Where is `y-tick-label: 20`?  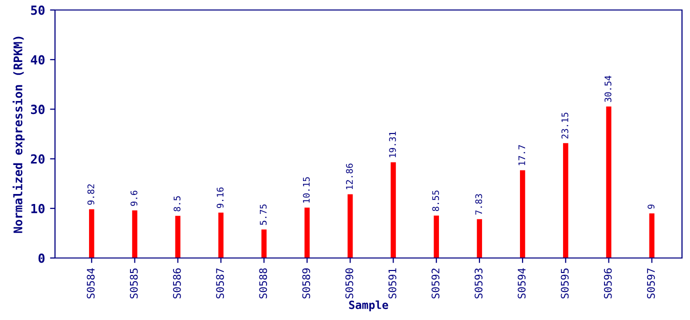
y-tick-label: 20 is located at coordinates (37, 159).